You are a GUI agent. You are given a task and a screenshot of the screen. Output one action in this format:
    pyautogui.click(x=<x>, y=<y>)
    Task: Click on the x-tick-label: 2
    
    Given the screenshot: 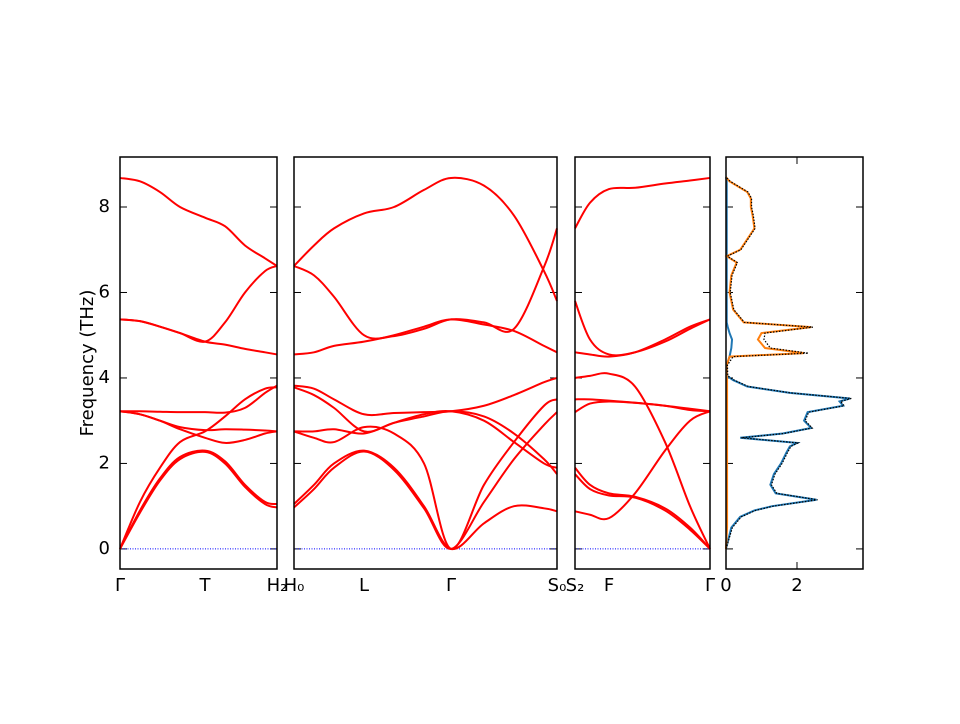 What is the action you would take?
    pyautogui.click(x=796, y=585)
    